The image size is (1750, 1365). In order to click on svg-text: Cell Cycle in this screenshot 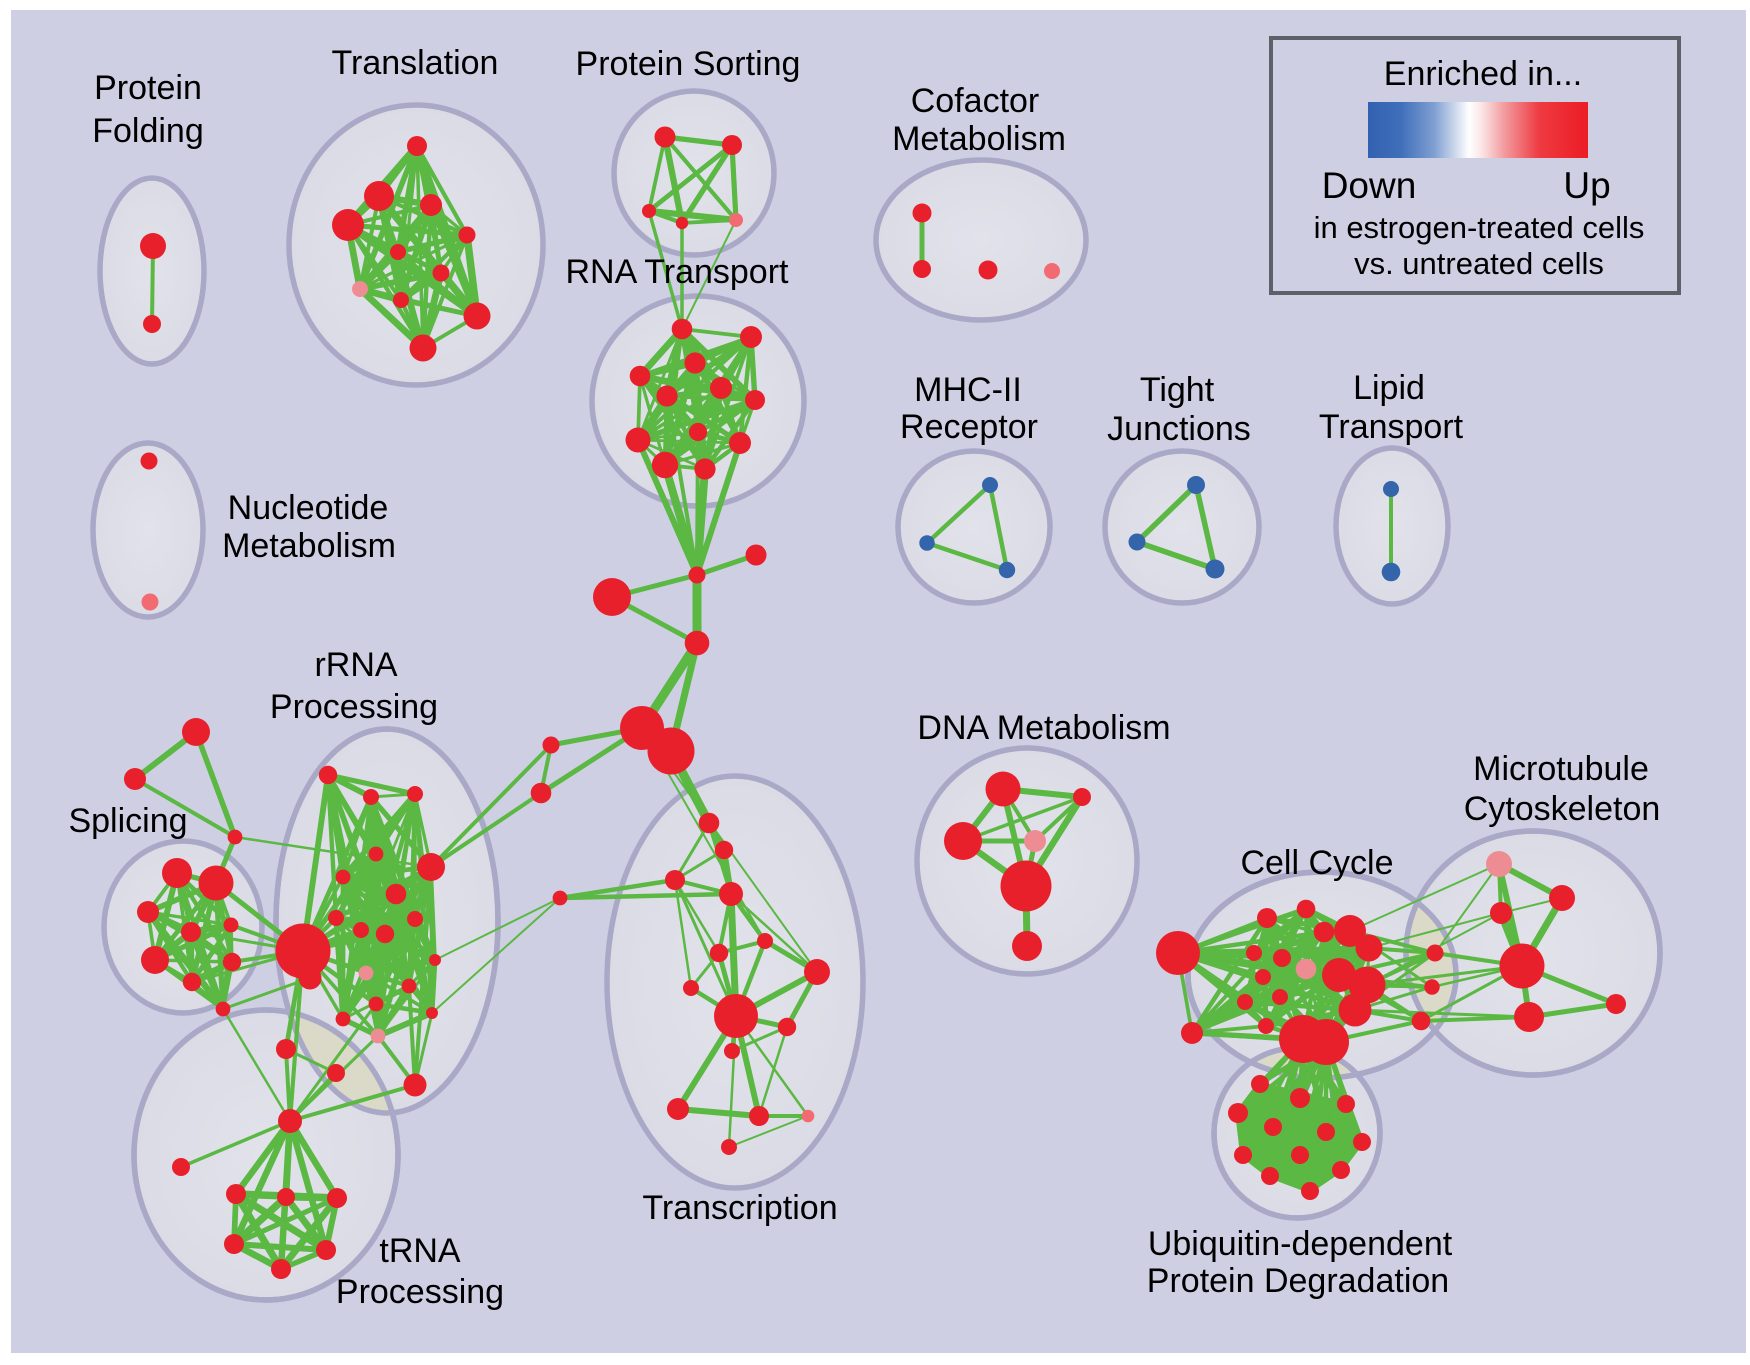, I will do `click(1316, 863)`.